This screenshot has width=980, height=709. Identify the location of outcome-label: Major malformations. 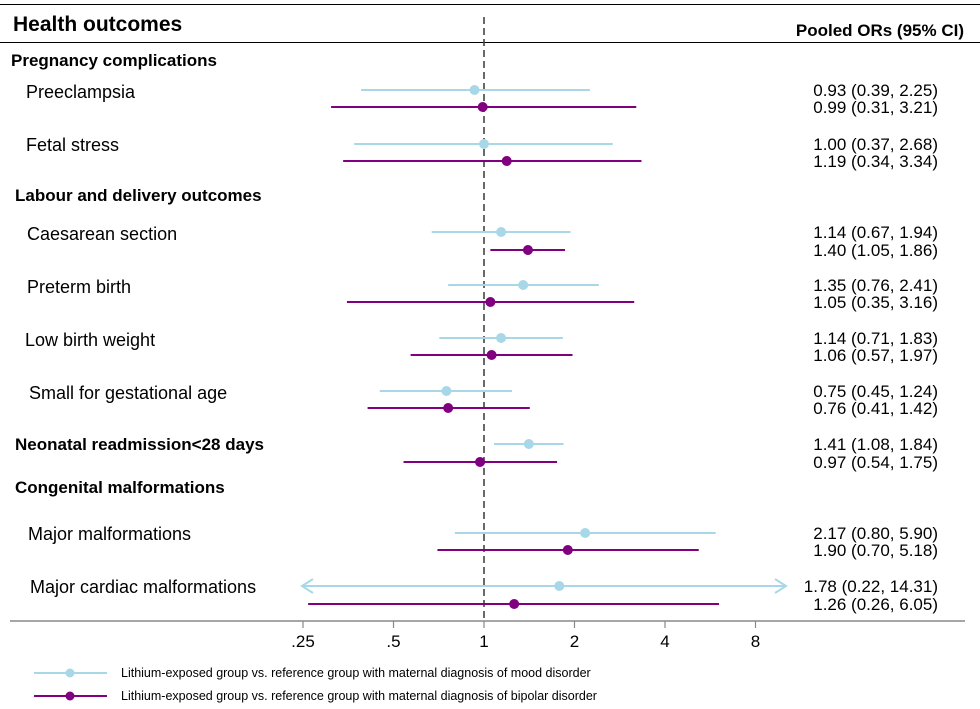
(109, 534).